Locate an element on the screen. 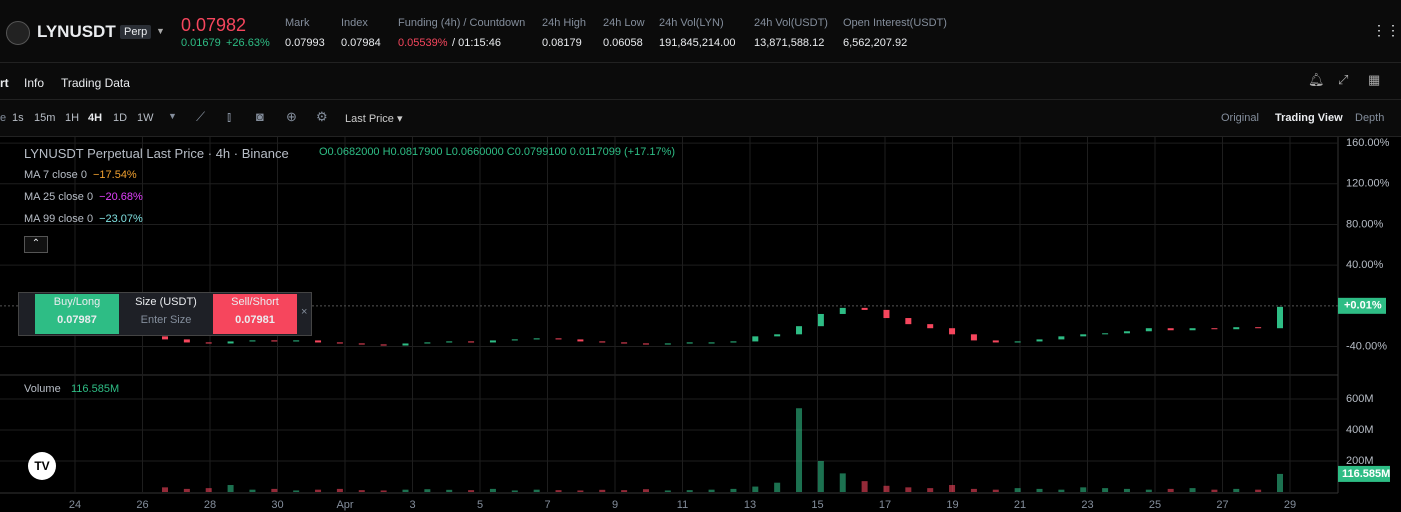  x-tick-label: 30 is located at coordinates (277, 505).